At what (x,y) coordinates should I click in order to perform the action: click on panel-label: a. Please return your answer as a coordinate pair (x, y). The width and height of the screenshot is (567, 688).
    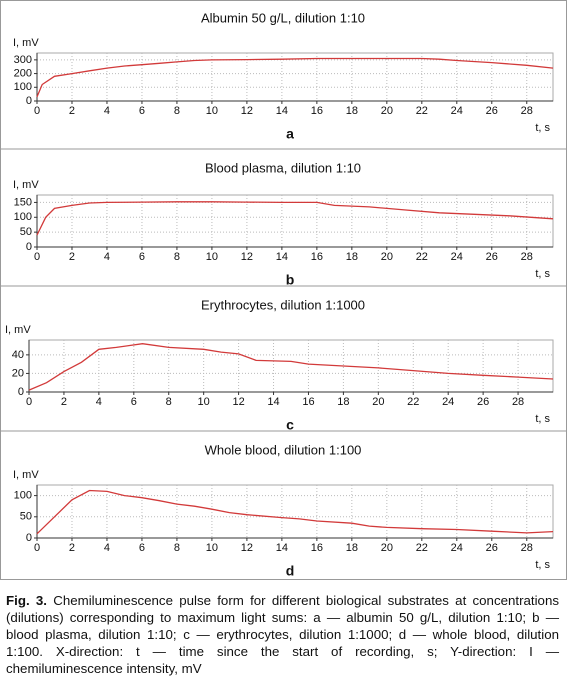
    Looking at the image, I should click on (290, 134).